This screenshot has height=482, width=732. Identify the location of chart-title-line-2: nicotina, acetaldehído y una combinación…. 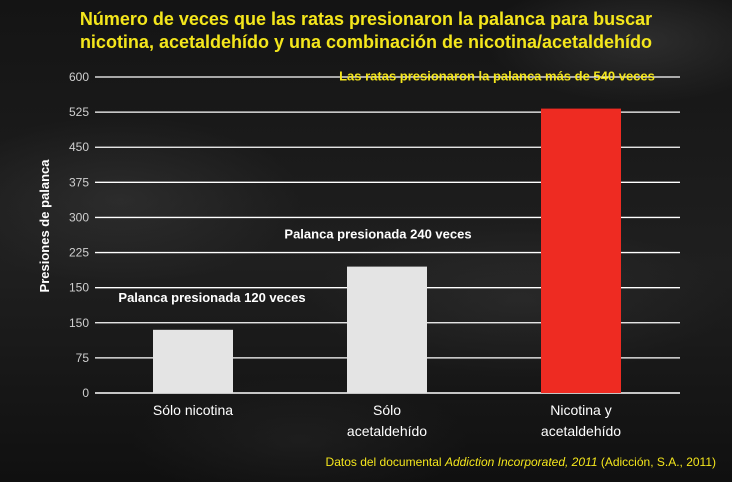
(366, 42).